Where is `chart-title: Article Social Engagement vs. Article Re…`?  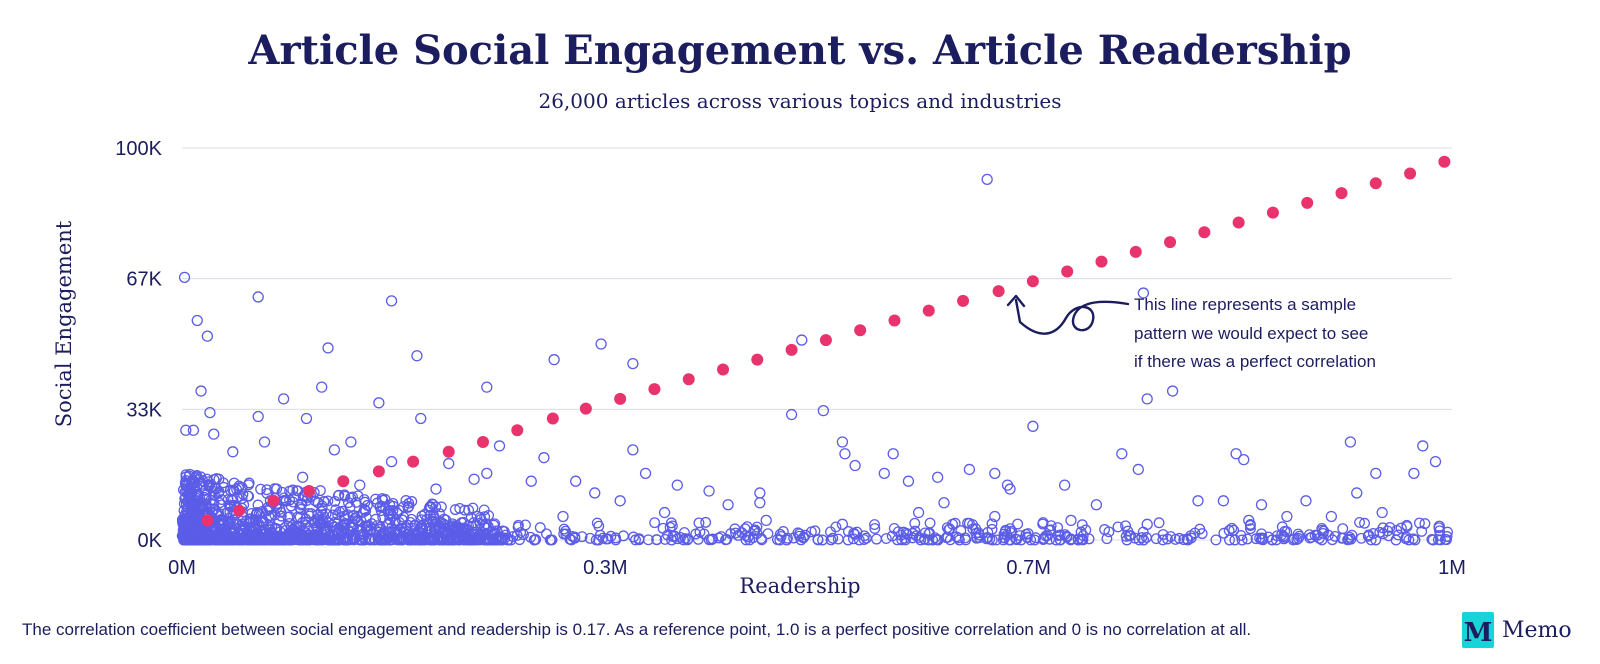 chart-title: Article Social Engagement vs. Article Re… is located at coordinates (799, 50).